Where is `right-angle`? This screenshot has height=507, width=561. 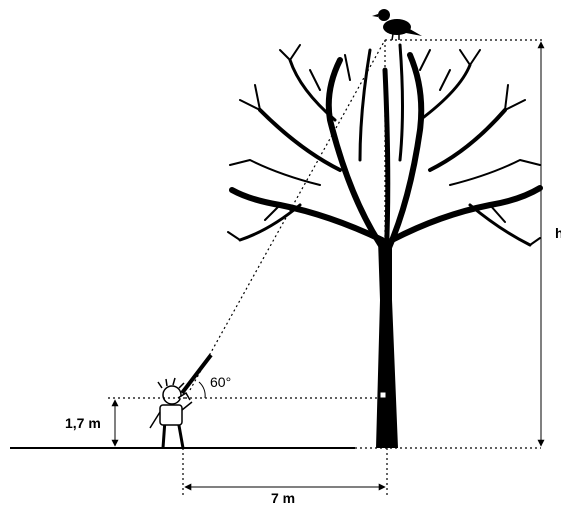
right-angle is located at coordinates (383, 395).